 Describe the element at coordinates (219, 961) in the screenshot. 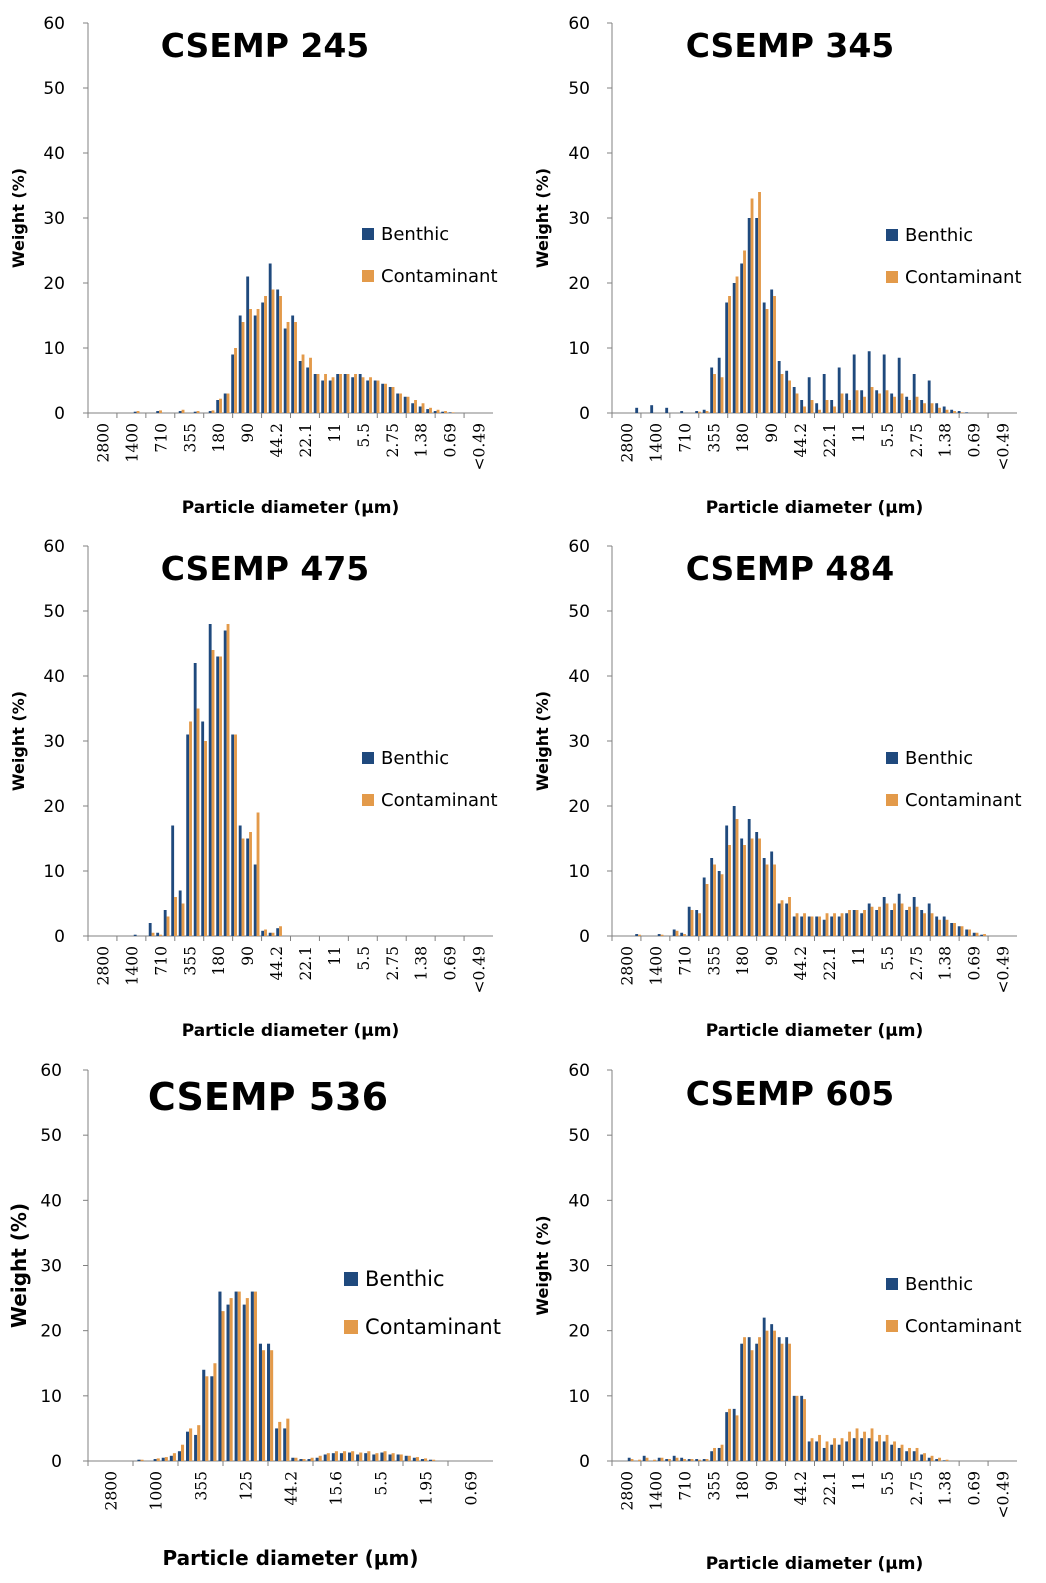

I see `x-tick-label: 180` at that location.